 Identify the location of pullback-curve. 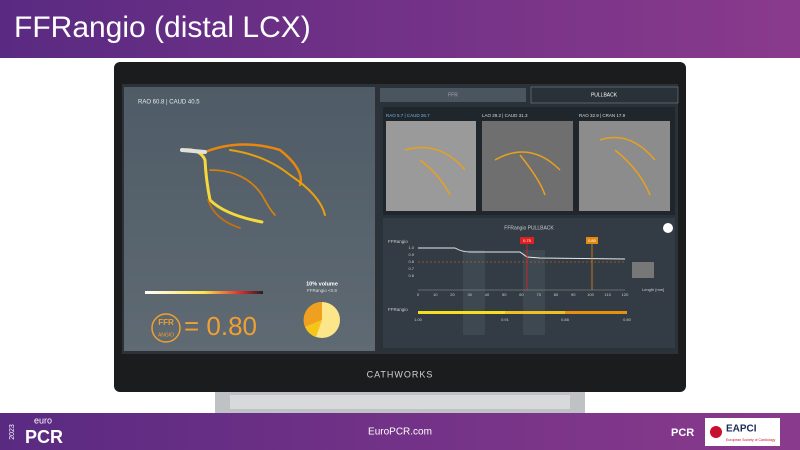
(522, 253).